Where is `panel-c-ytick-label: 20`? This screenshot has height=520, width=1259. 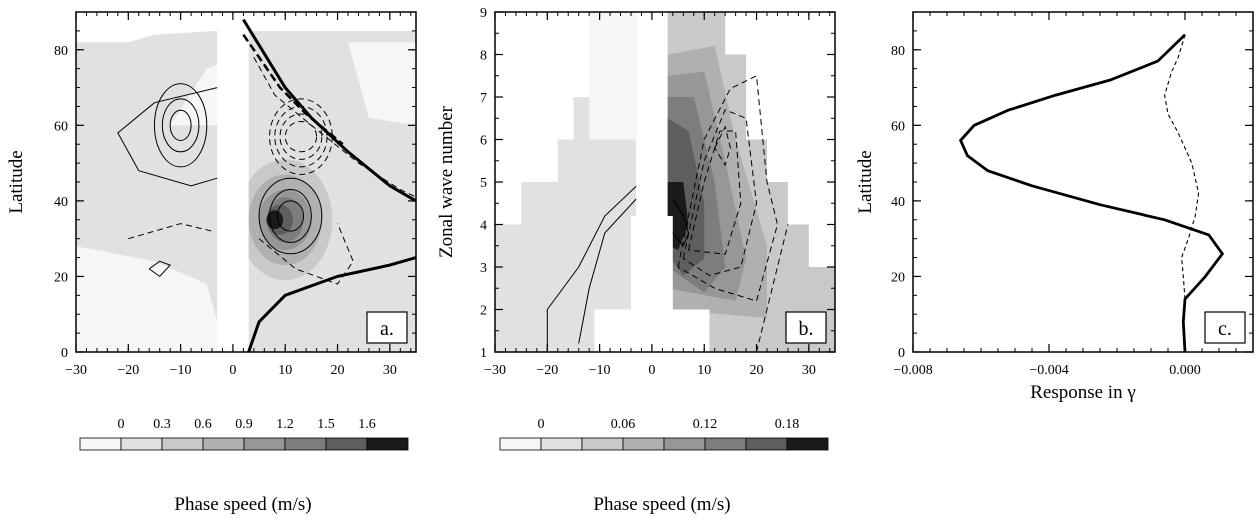 panel-c-ytick-label: 20 is located at coordinates (898, 277).